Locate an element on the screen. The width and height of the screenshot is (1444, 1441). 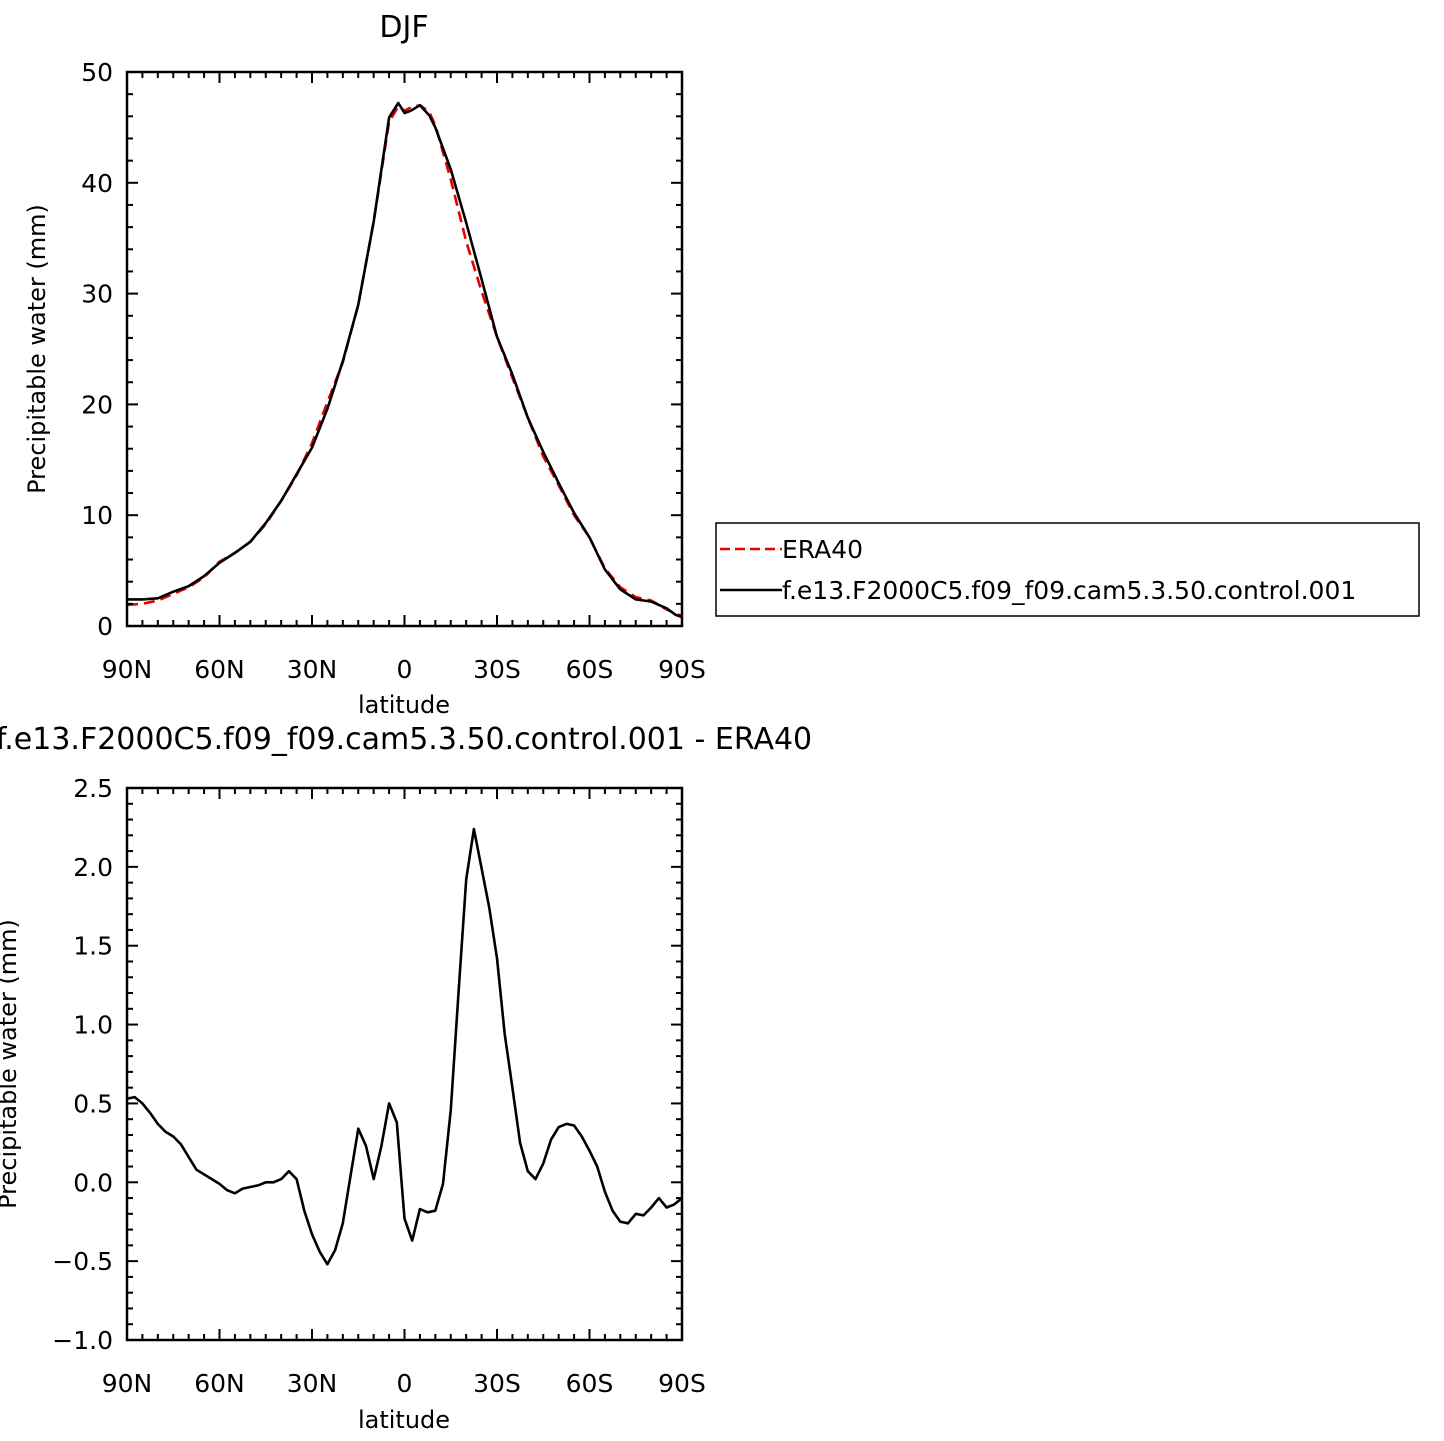
bottom-y-tick-label: 1.0 is located at coordinates (93, 1025).